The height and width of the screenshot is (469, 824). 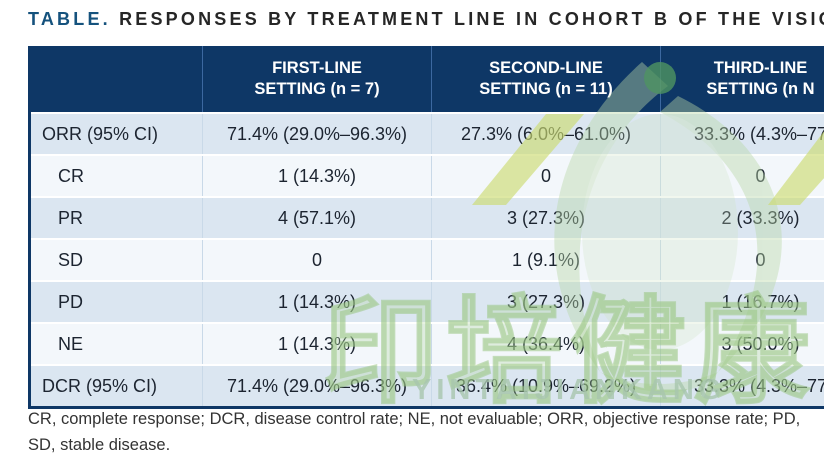 I want to click on row-label: DCR (95% CI), so click(x=100, y=385).